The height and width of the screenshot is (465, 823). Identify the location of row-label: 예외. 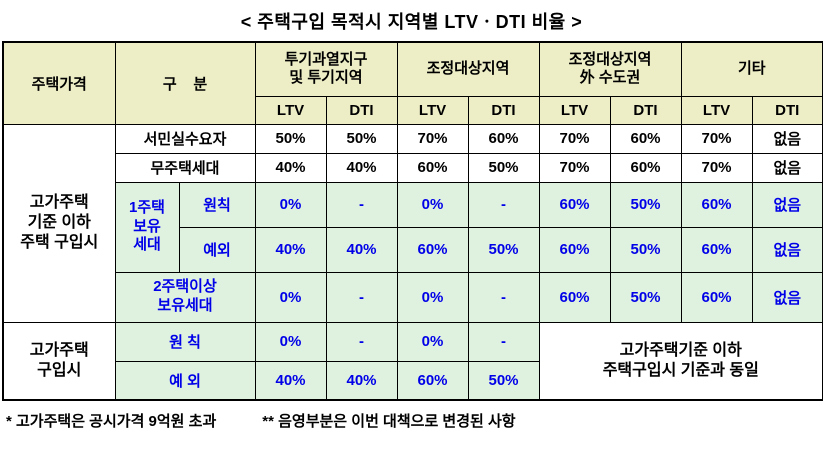
(217, 249).